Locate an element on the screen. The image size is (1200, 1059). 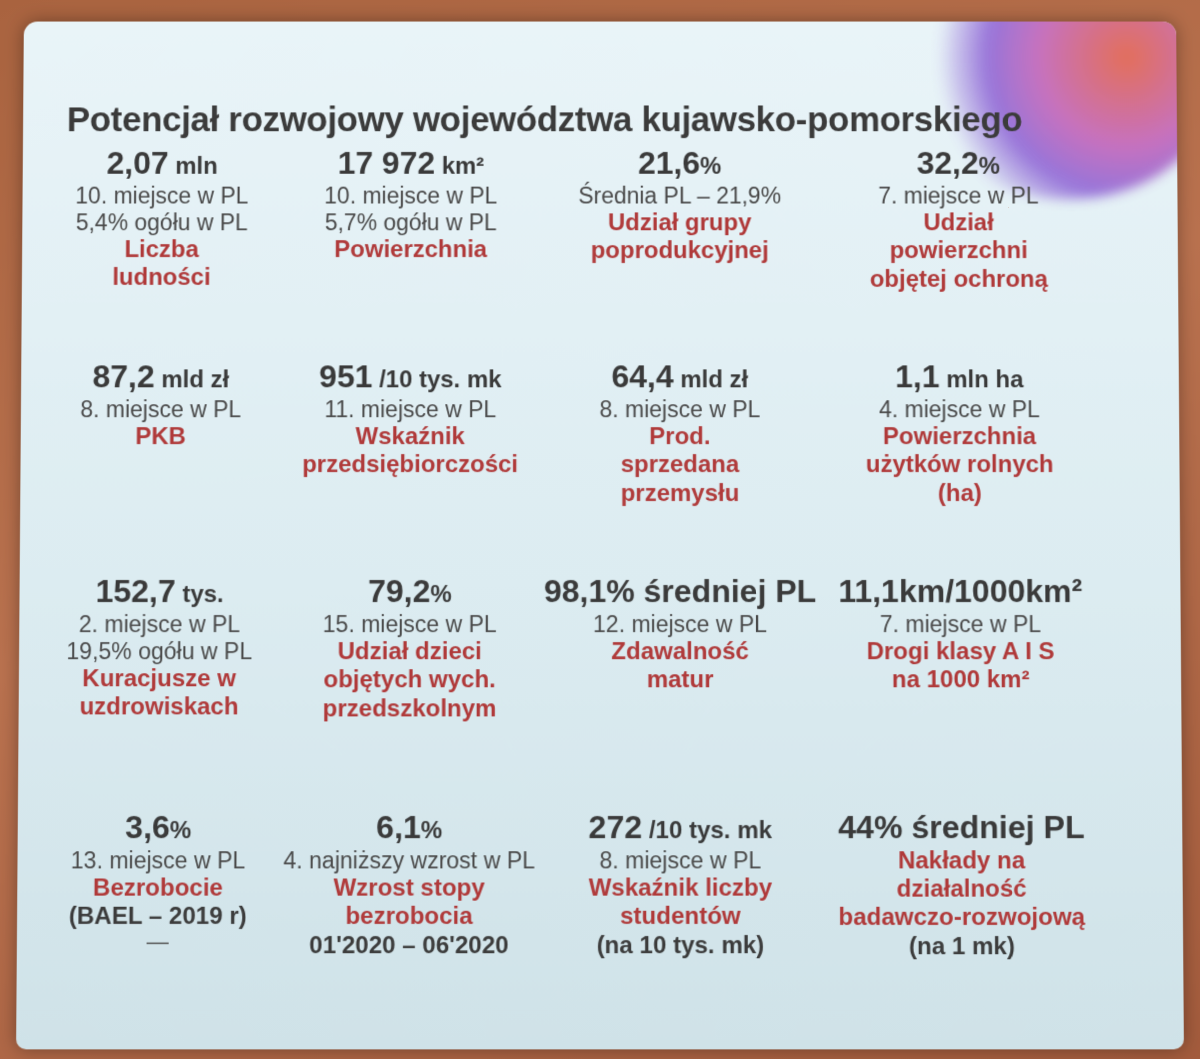
indicator-number: 2,07 is located at coordinates (137, 163).